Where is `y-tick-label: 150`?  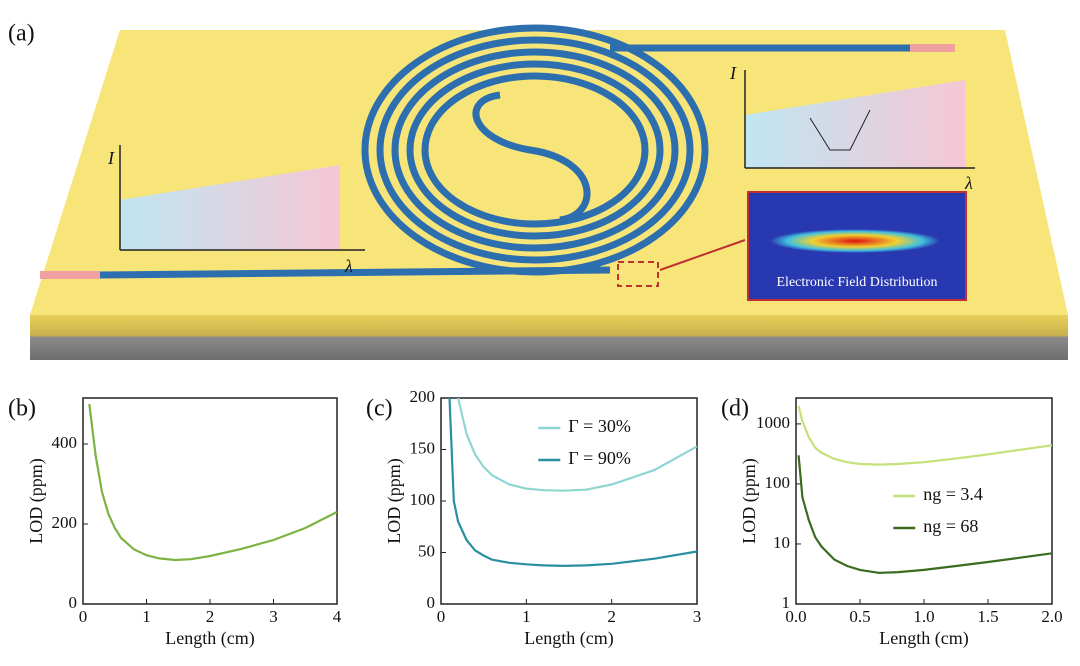 y-tick-label: 150 is located at coordinates (423, 447).